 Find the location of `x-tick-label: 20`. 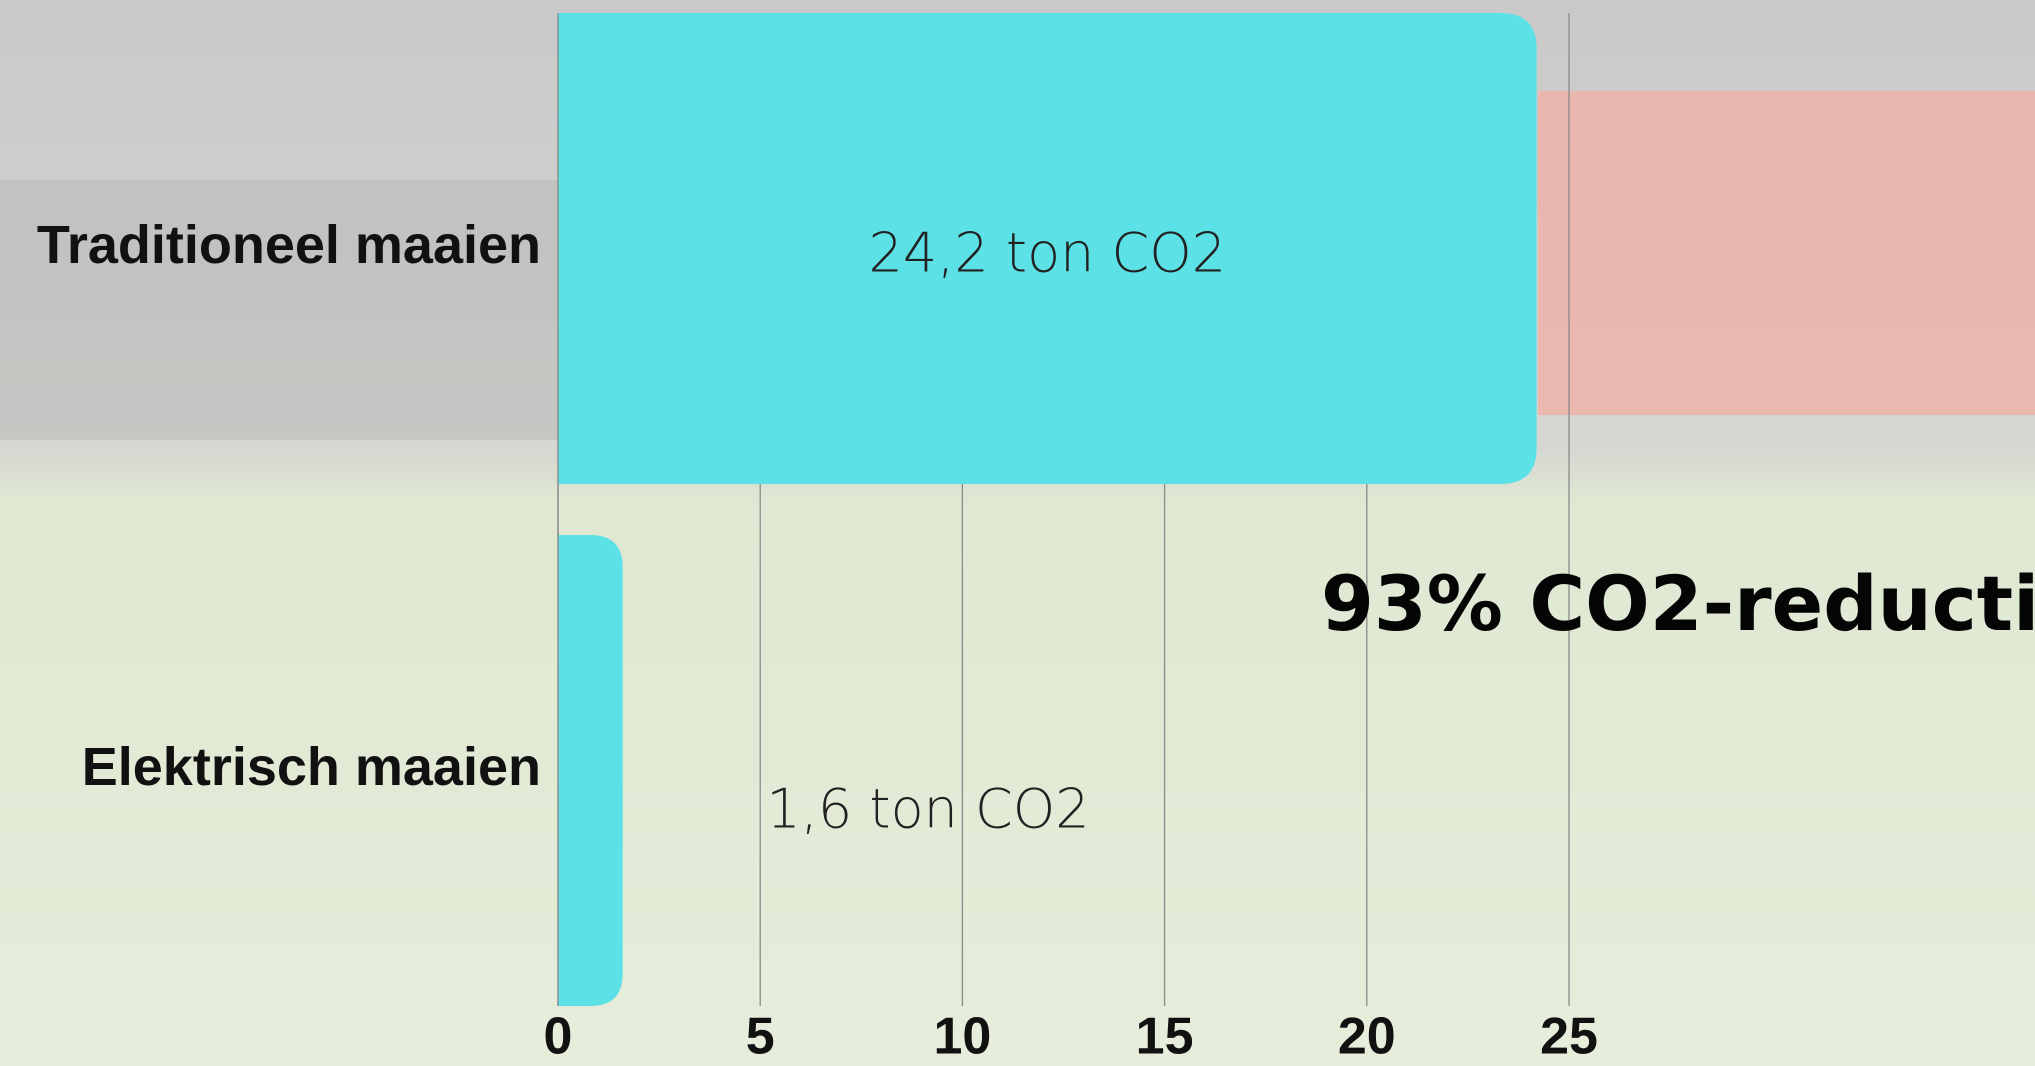

x-tick-label: 20 is located at coordinates (1367, 1037).